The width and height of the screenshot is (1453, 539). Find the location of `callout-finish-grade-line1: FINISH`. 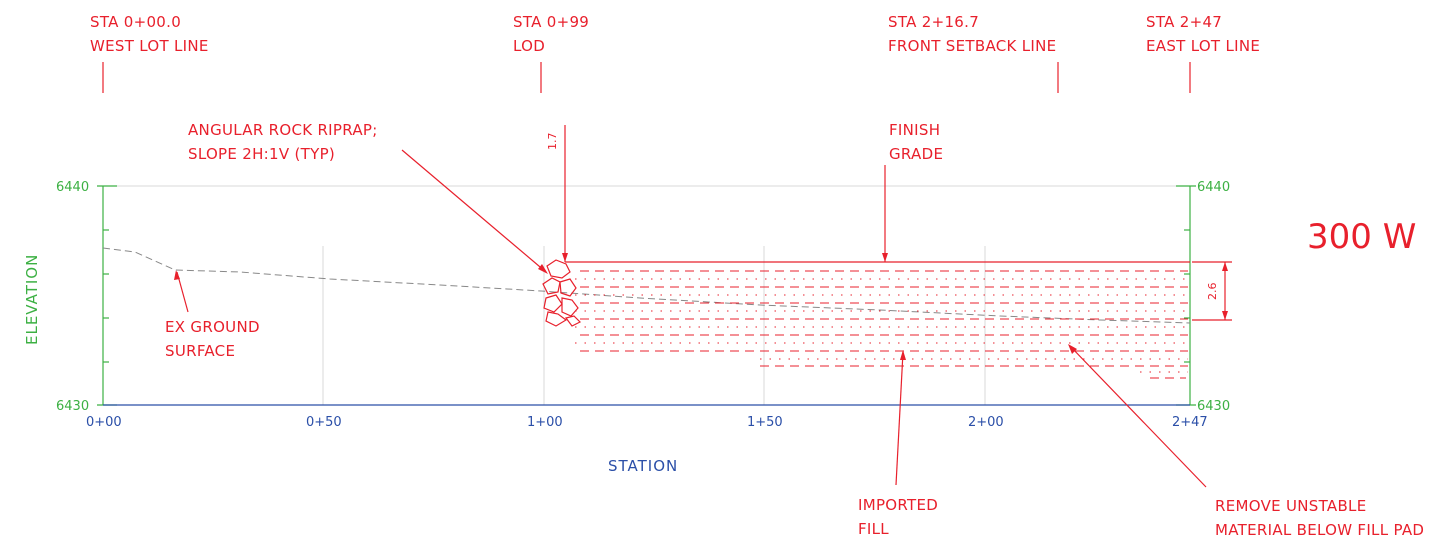

callout-finish-grade-line1: FINISH is located at coordinates (914, 130).